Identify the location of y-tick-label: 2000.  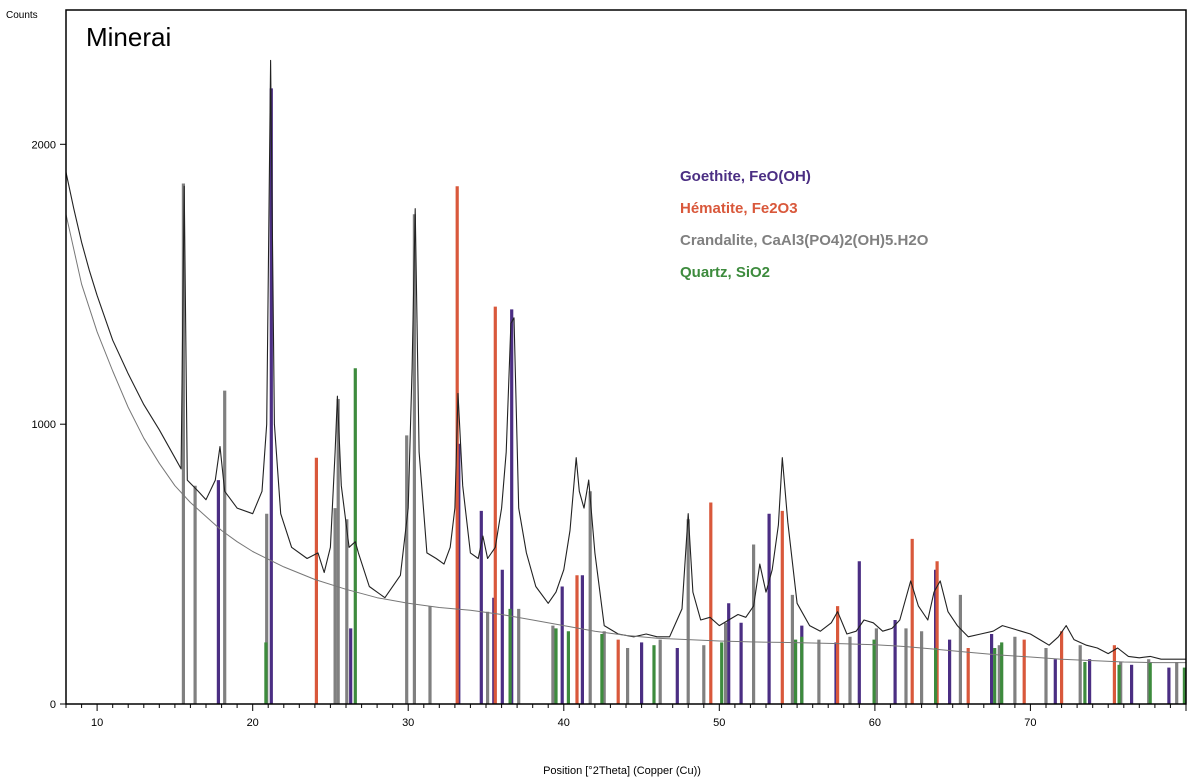
(44, 145).